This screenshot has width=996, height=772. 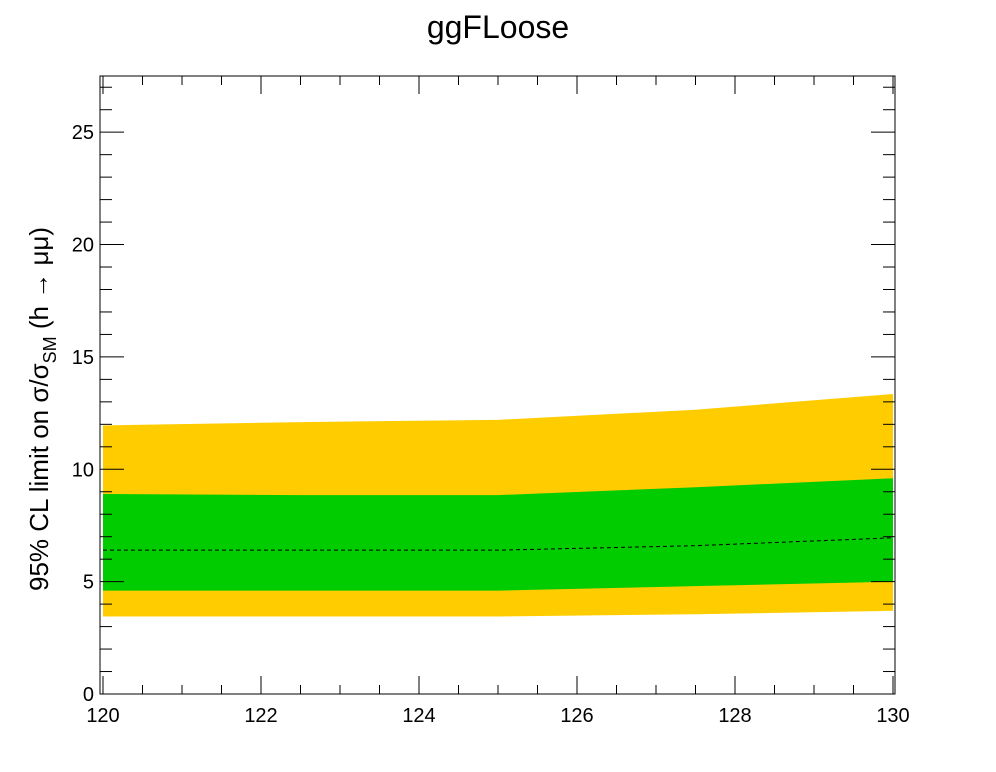 I want to click on band-1sigma-band, so click(x=498, y=534).